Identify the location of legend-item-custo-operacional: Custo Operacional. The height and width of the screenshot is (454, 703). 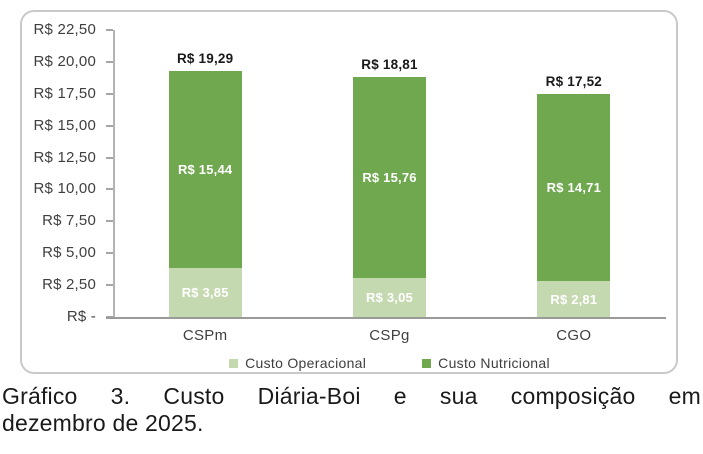
(297, 363).